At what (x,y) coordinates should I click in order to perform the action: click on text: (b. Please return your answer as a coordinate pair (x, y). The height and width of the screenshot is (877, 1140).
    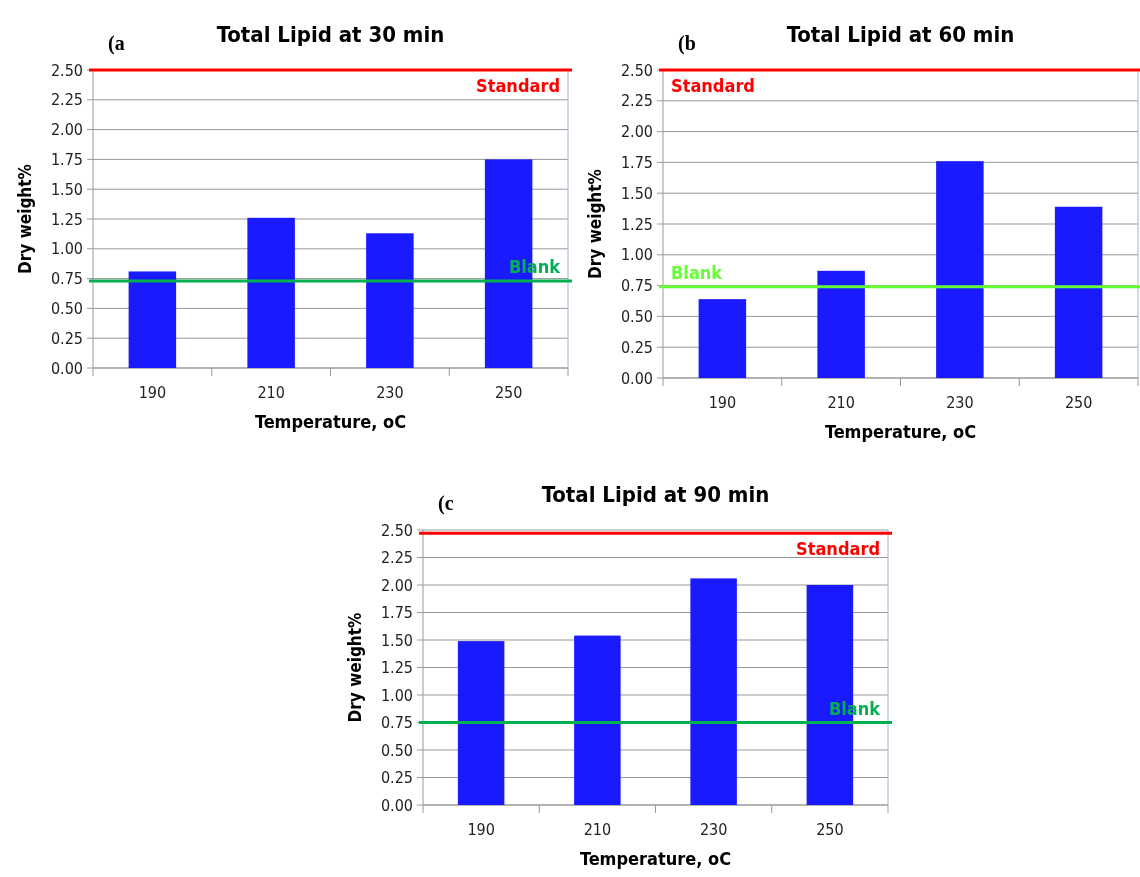
    Looking at the image, I should click on (687, 43).